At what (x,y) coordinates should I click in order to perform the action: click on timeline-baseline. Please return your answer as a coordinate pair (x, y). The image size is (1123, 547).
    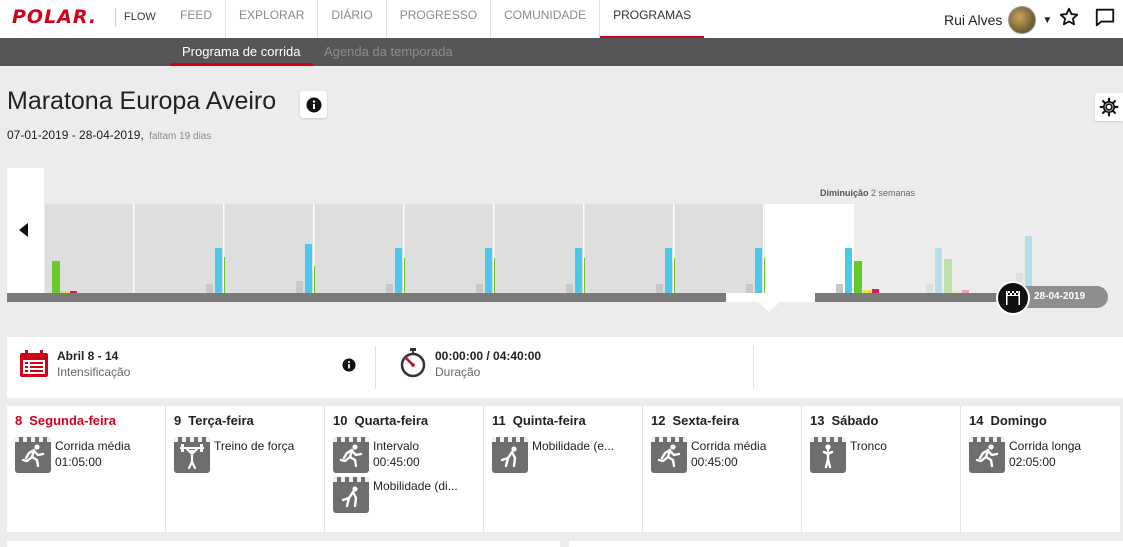
    Looking at the image, I should click on (557, 297).